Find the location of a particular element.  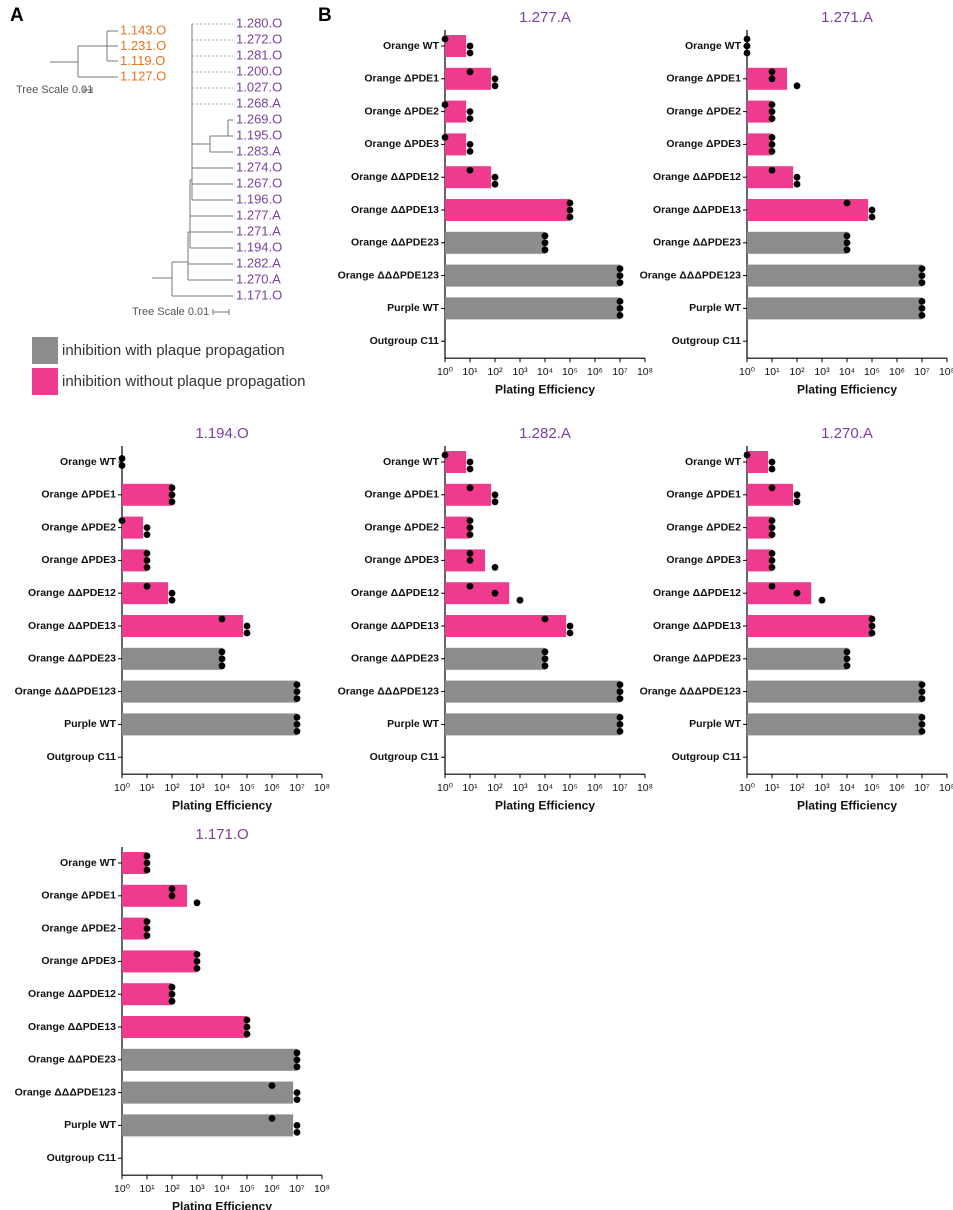

category-label: Orange ΔΔPDE13 is located at coordinates (395, 210).